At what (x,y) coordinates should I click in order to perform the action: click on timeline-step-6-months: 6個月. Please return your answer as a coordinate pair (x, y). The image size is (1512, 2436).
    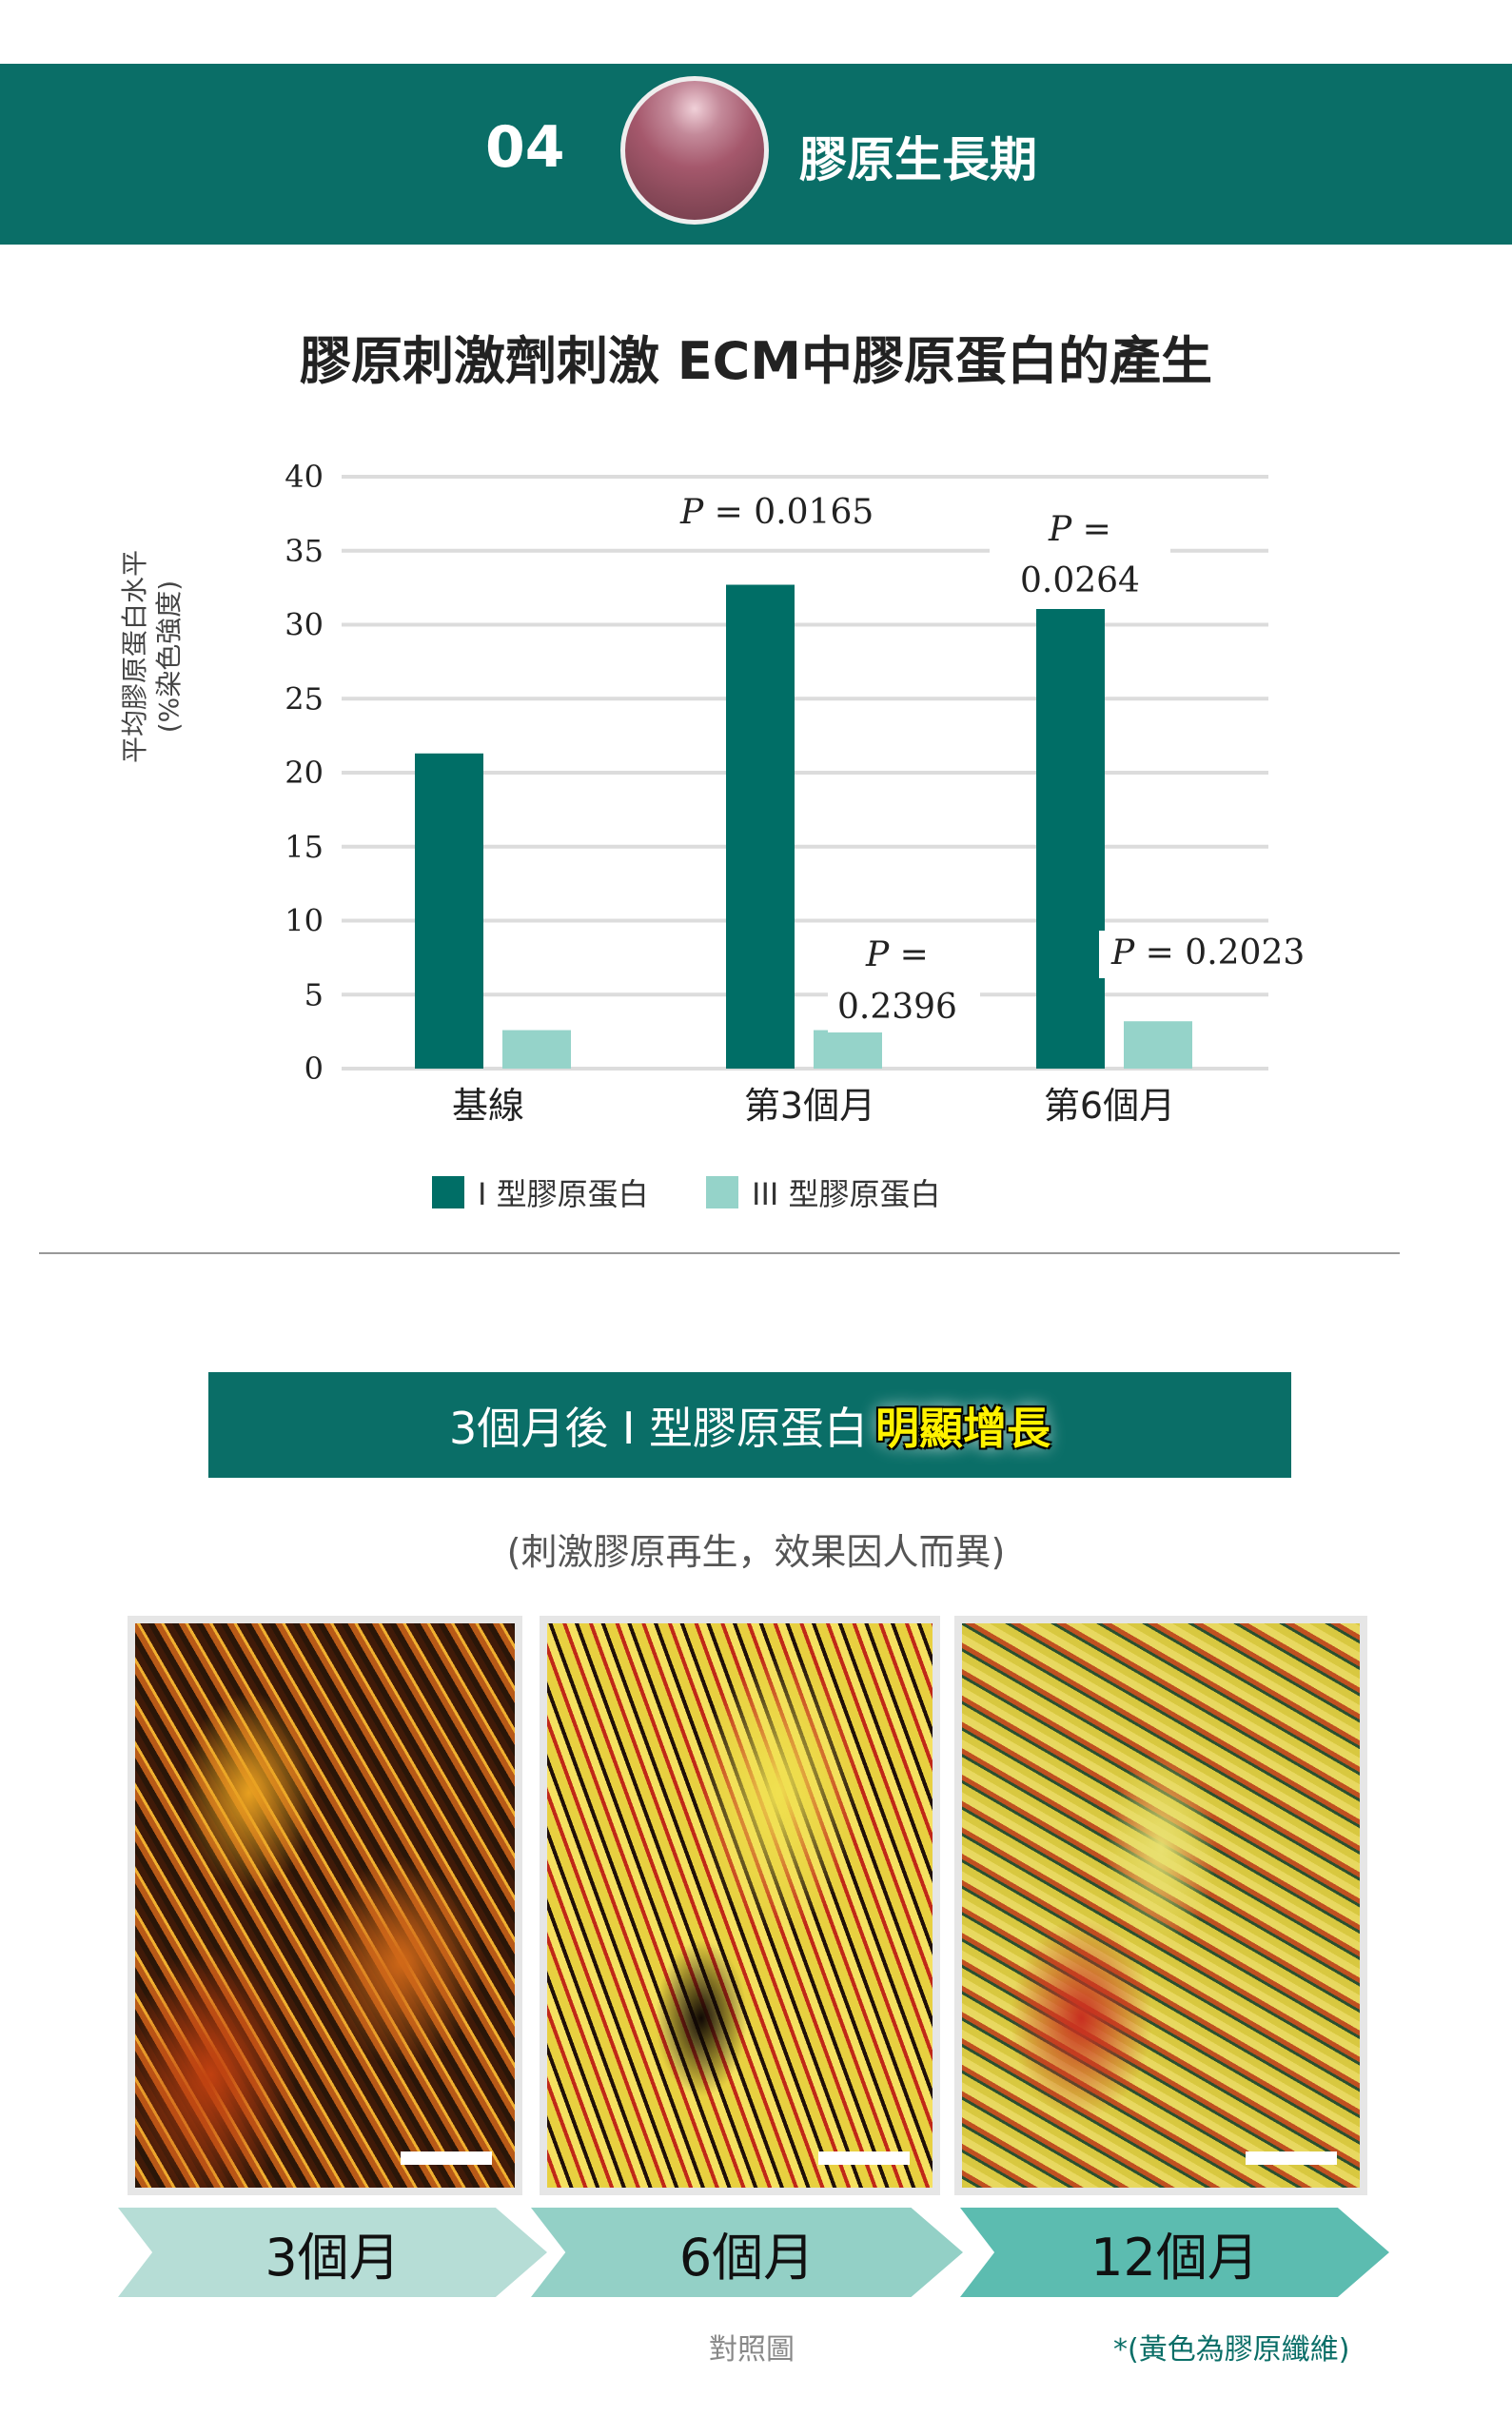
    Looking at the image, I should click on (747, 2252).